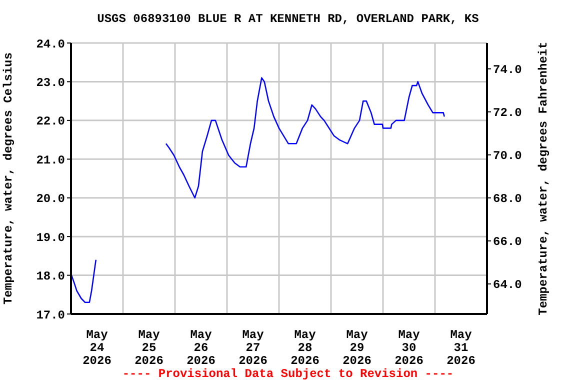  I want to click on x-tick-label: May 27 2026, so click(253, 348).